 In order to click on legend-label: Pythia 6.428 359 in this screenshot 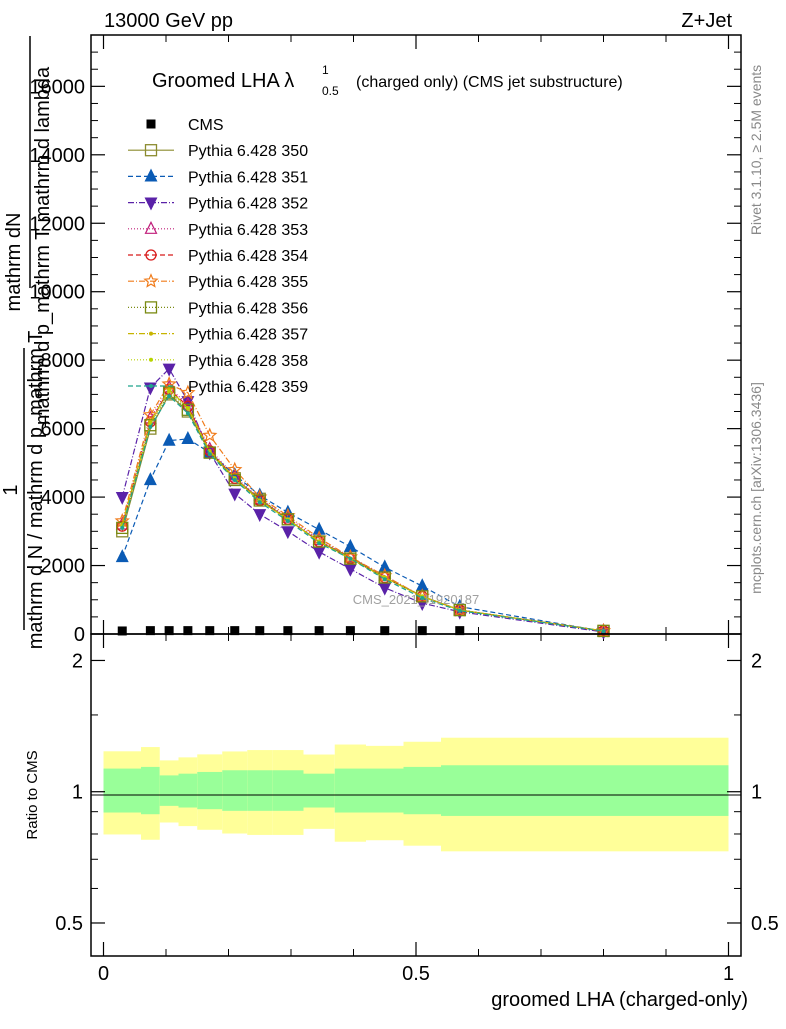, I will do `click(248, 387)`.